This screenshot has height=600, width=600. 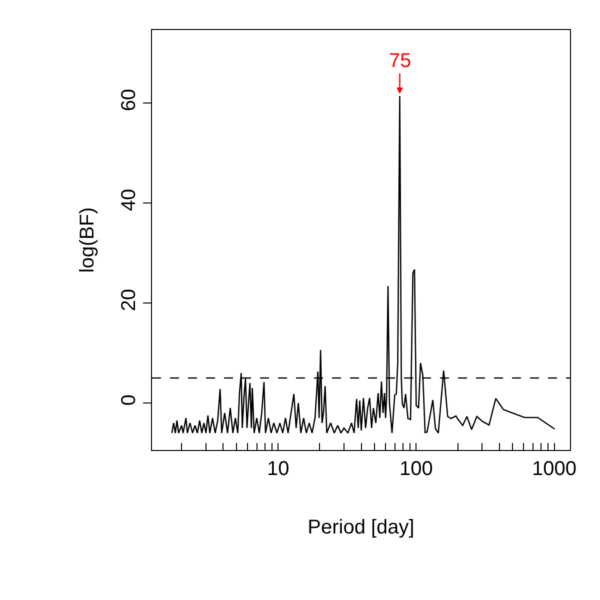 I want to click on y-tick-label: 60, so click(x=129, y=100).